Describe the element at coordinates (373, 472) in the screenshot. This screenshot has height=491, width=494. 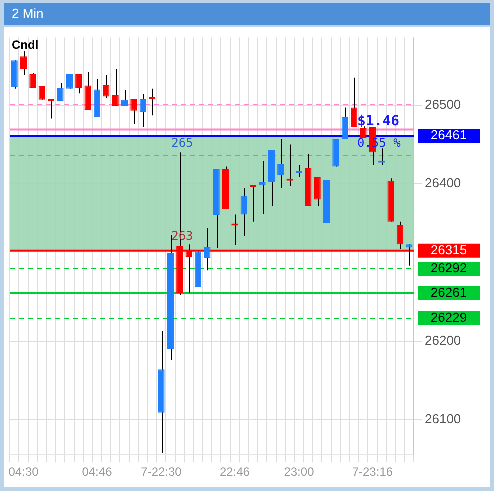
I see `x-tick-label: 7-23:16` at that location.